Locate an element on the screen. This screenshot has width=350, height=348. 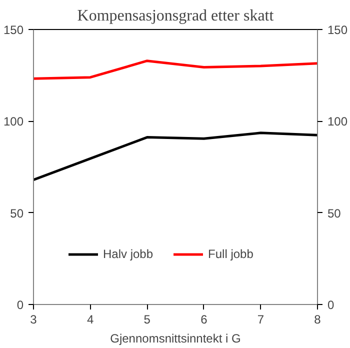
x-tick-label: 3 is located at coordinates (34, 319).